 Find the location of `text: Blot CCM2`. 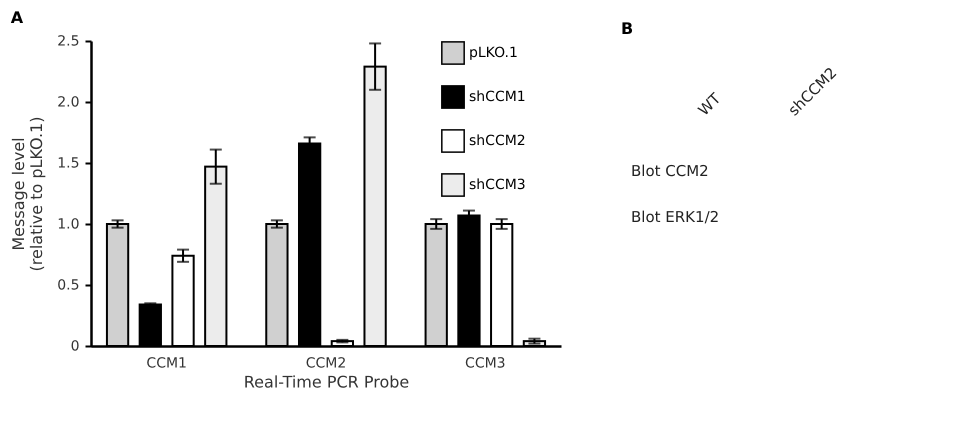

text: Blot CCM2 is located at coordinates (670, 171).